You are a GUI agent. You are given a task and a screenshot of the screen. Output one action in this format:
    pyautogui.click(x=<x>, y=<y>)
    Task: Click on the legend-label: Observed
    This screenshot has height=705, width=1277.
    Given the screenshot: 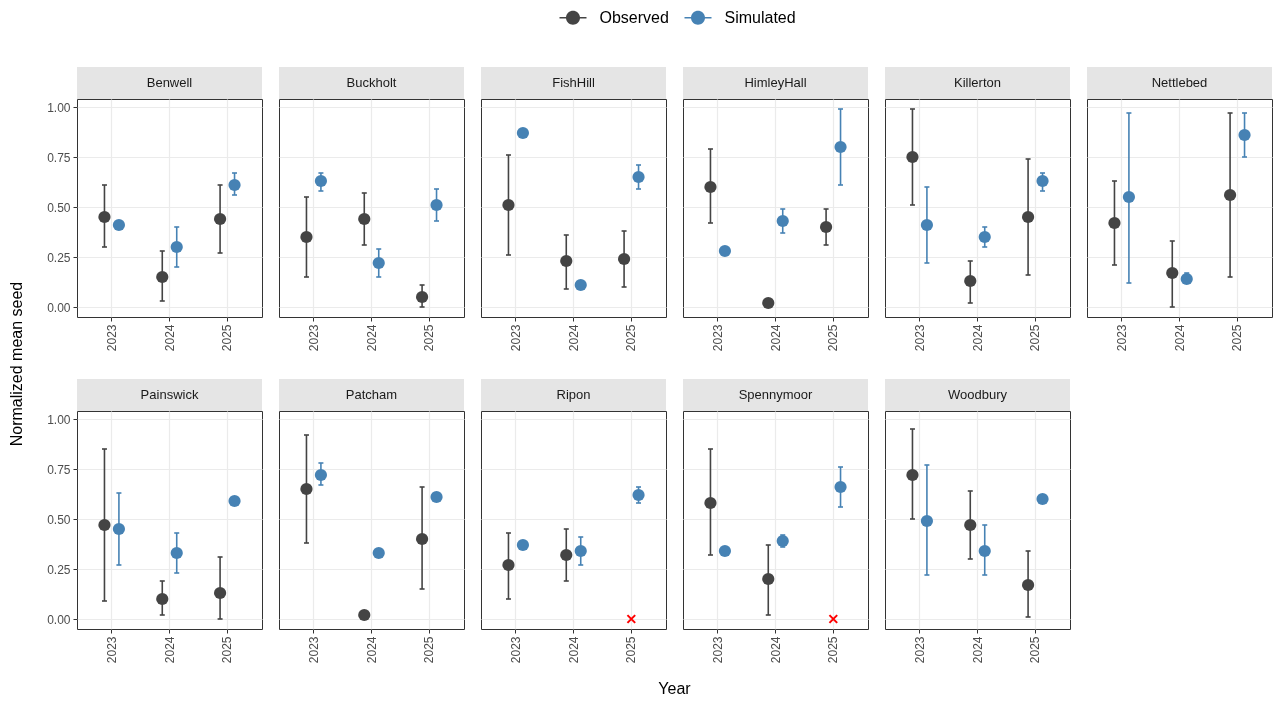 What is the action you would take?
    pyautogui.click(x=634, y=17)
    